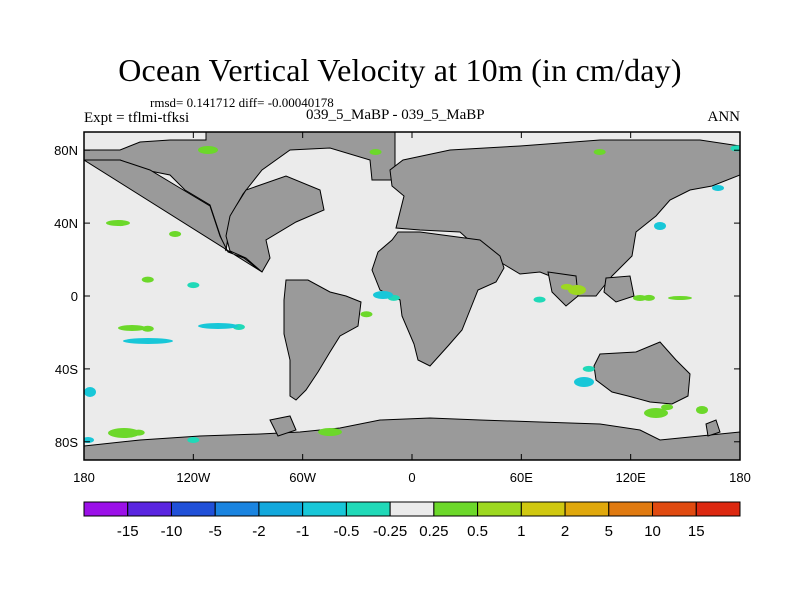 Image resolution: width=800 pixels, height=600 pixels. Describe the element at coordinates (609, 531) in the screenshot. I see `colorbar-label: 5` at that location.